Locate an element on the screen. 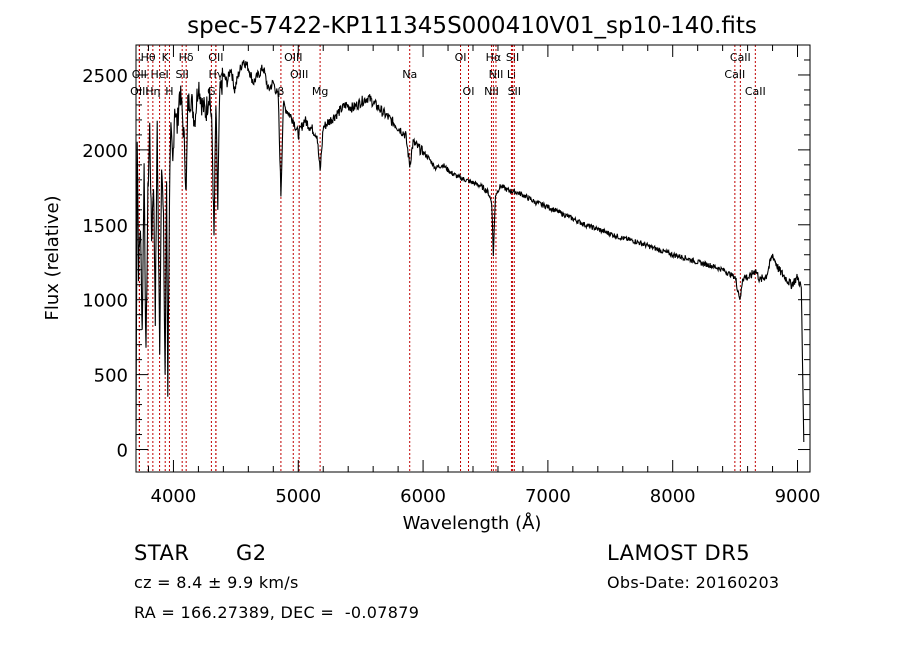 This screenshot has height=649, width=900. line-marker-label: β is located at coordinates (280, 91).